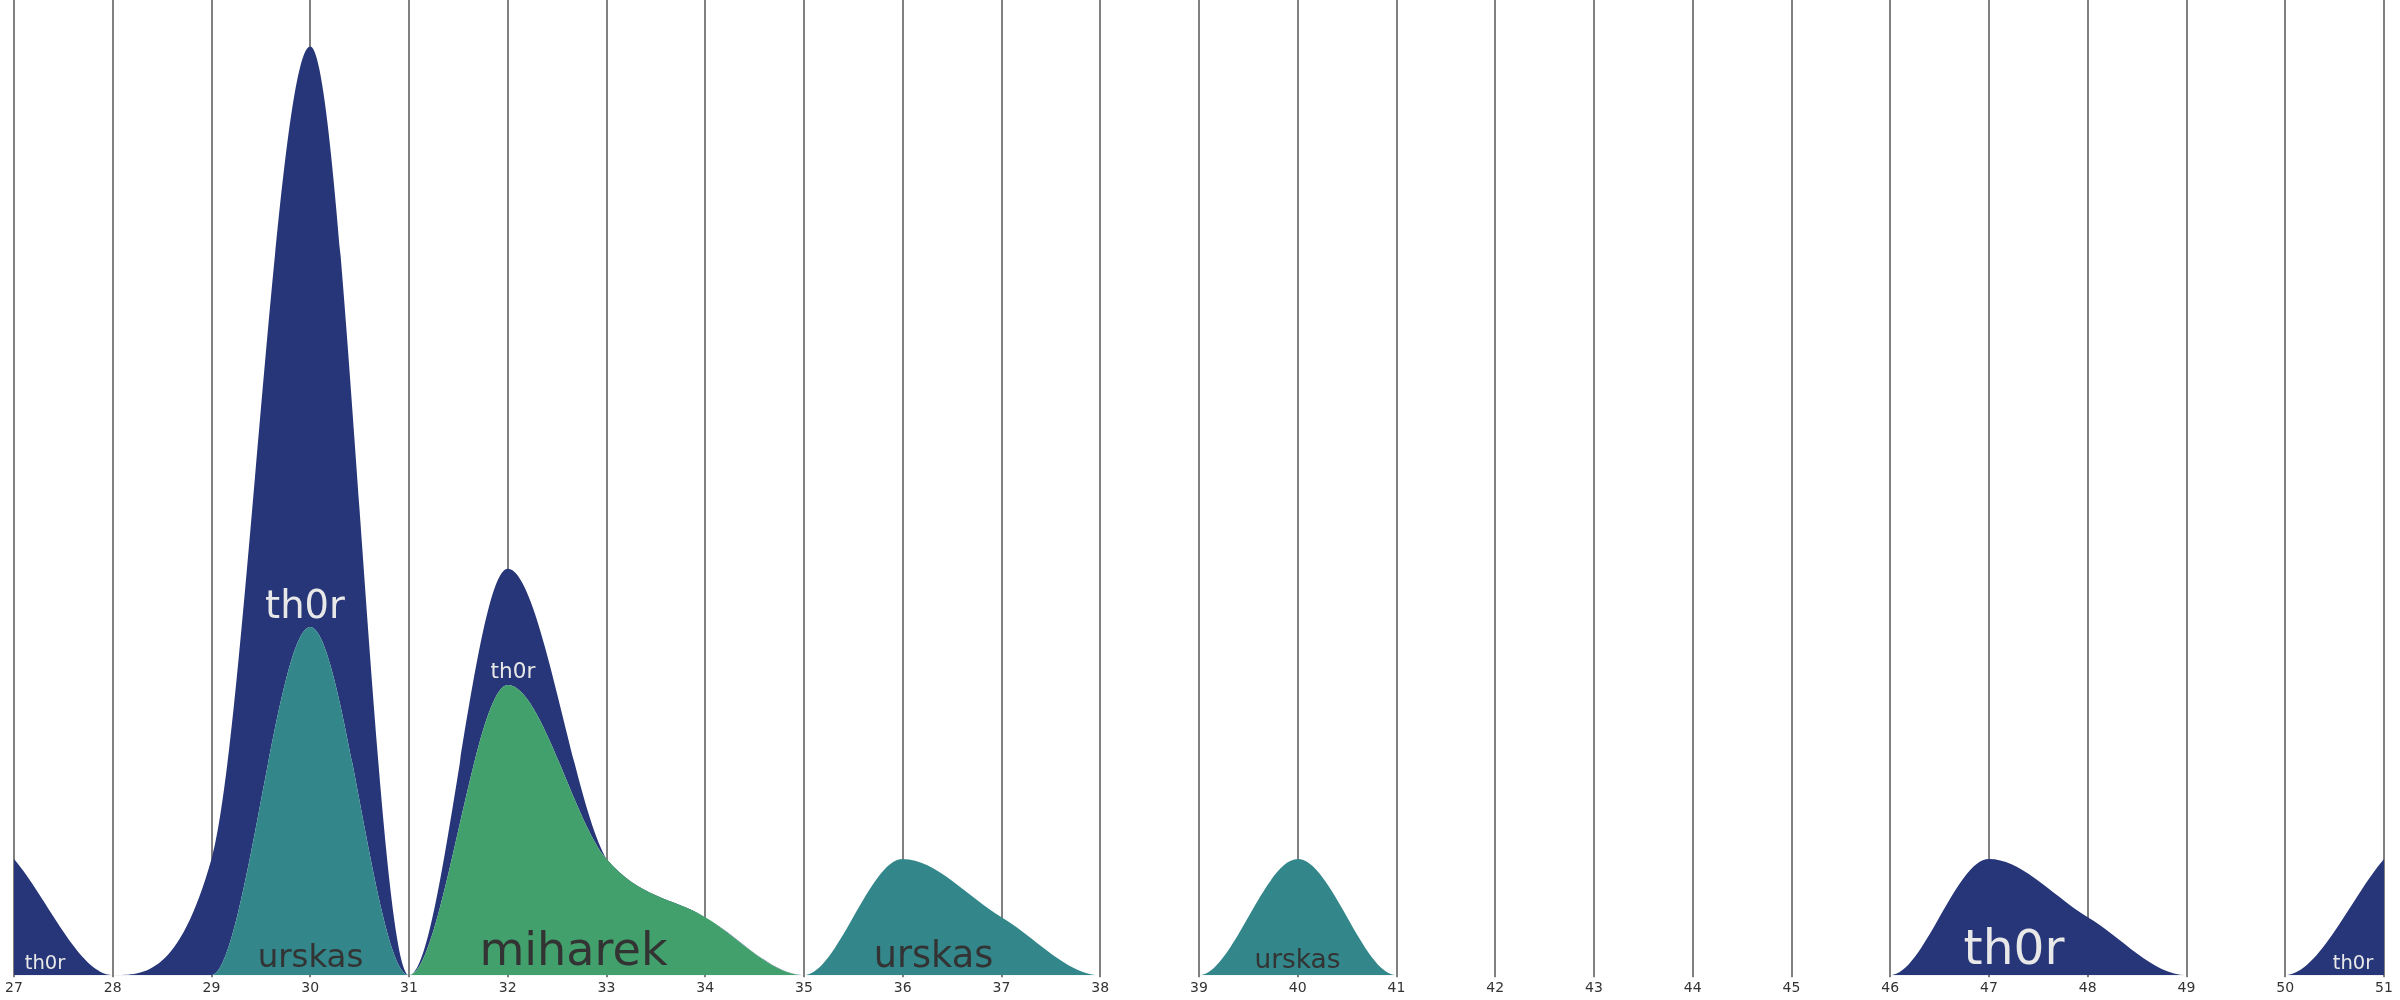 The width and height of the screenshot is (2400, 1000). Describe the element at coordinates (1297, 987) in the screenshot. I see `x-tick-label: 40` at that location.